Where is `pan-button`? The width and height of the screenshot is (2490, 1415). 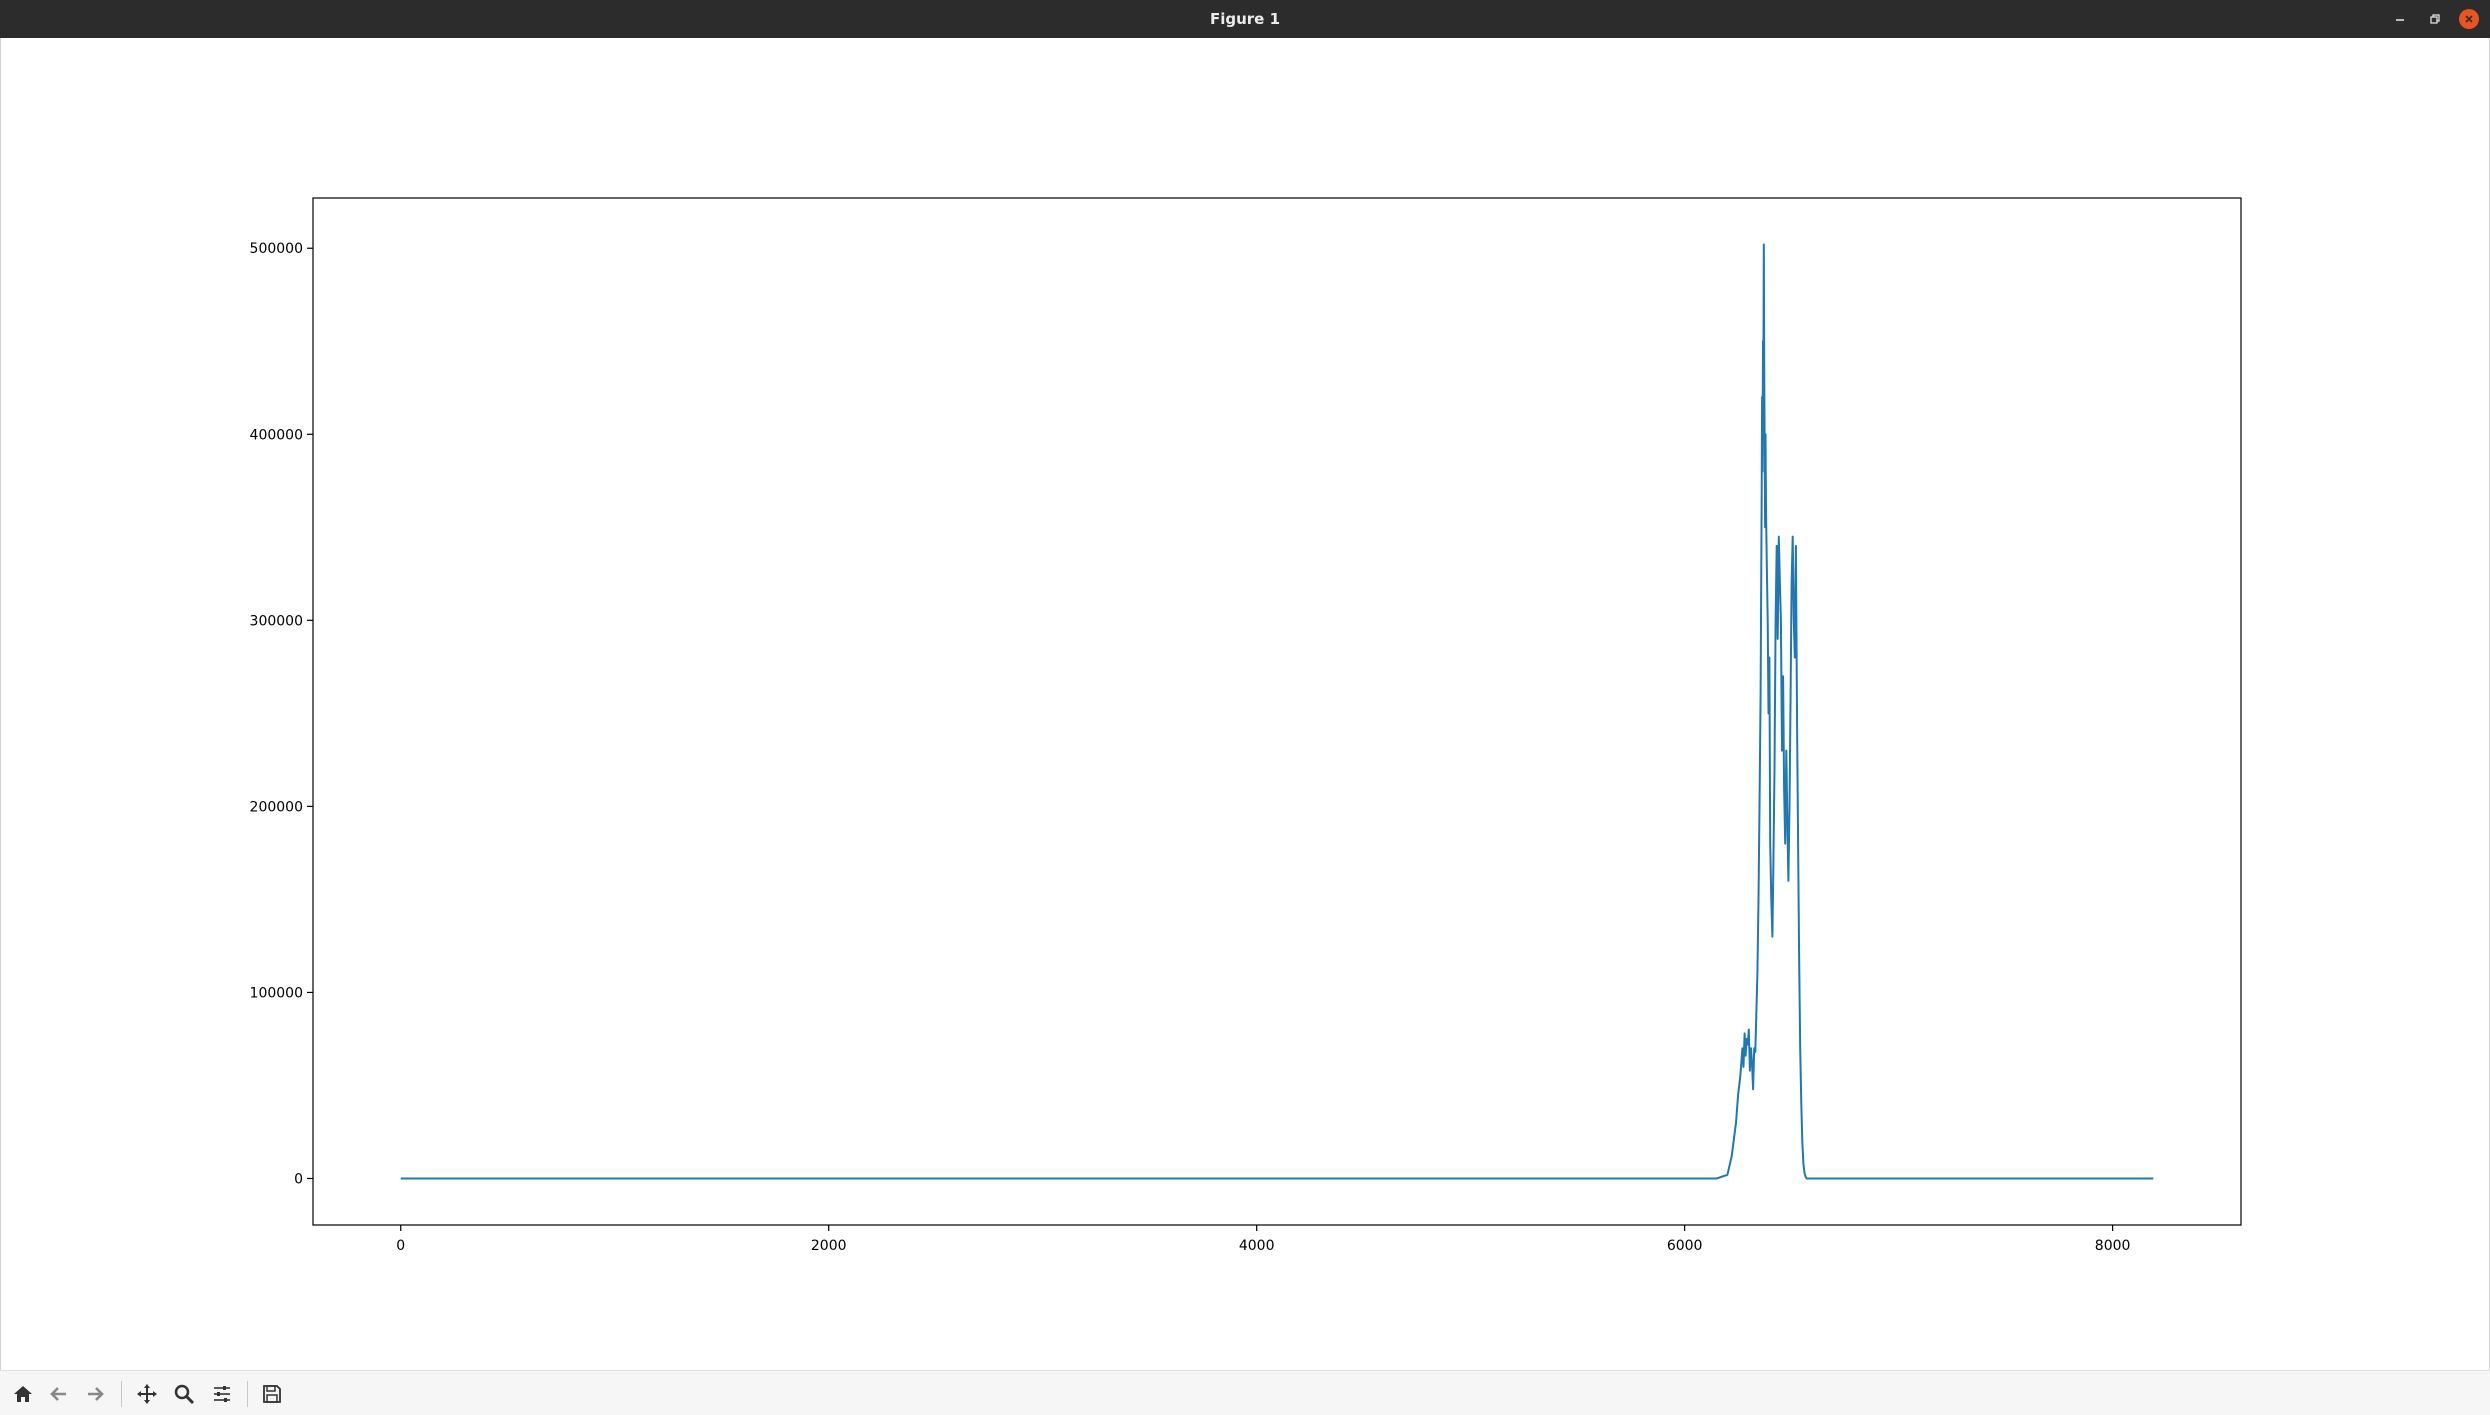
pan-button is located at coordinates (147, 1394).